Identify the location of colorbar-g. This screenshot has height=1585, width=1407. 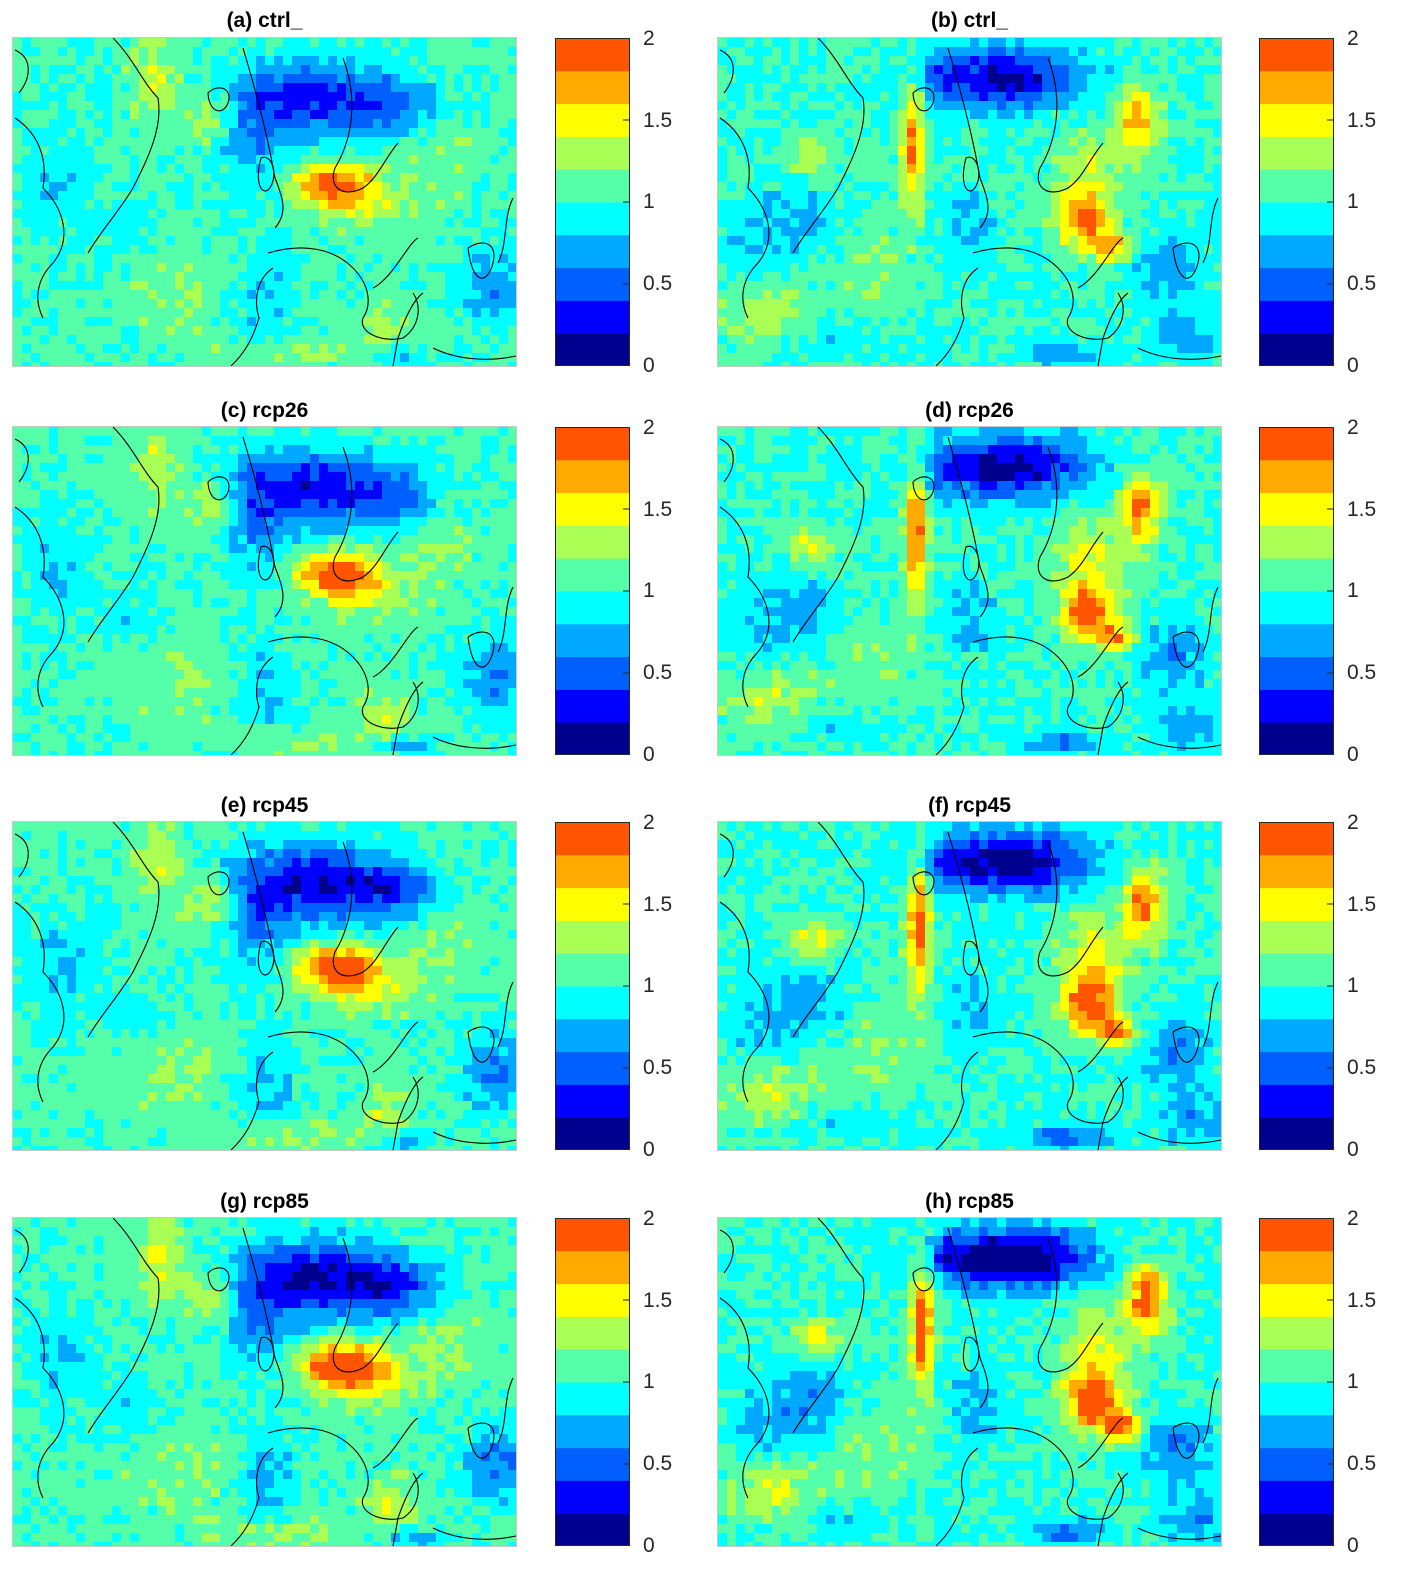
(592, 1382).